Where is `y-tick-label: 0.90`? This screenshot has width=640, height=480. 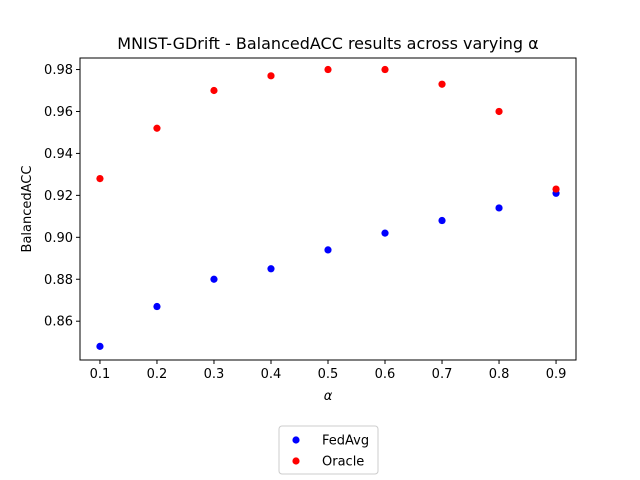
y-tick-label: 0.90 is located at coordinates (58, 238).